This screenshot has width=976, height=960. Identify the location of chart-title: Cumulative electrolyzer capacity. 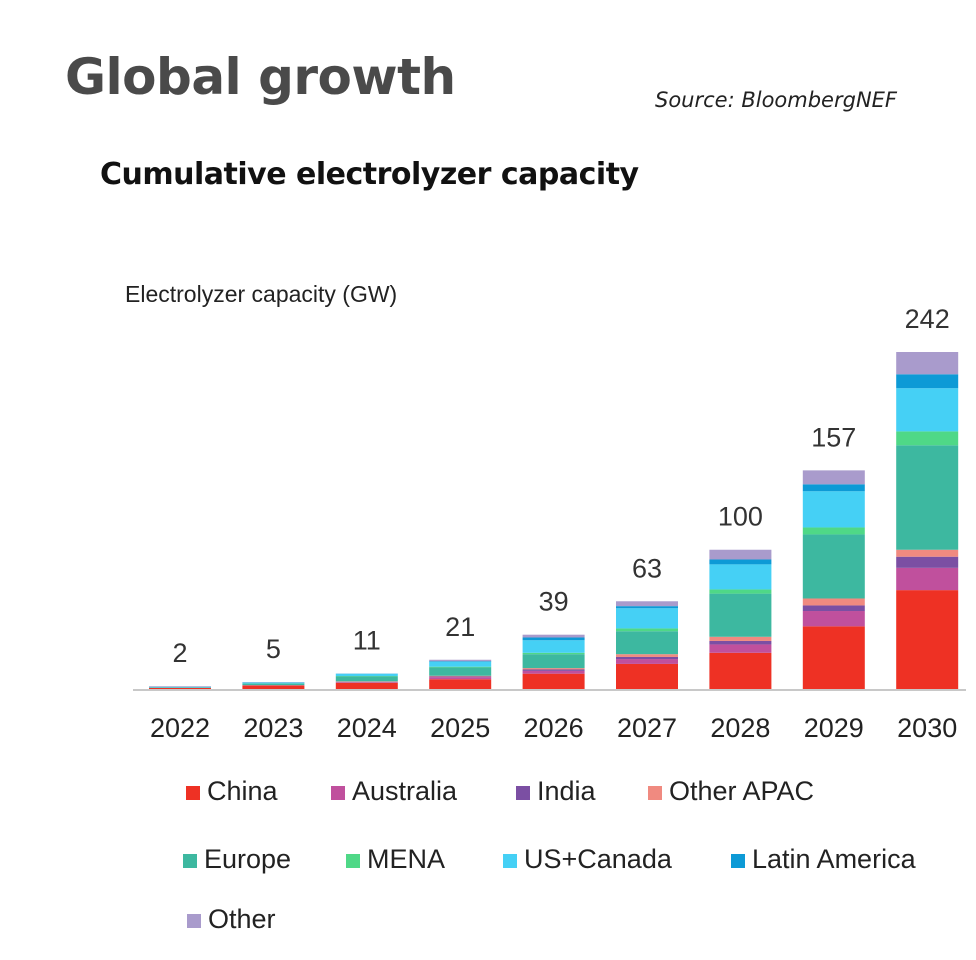
(369, 174).